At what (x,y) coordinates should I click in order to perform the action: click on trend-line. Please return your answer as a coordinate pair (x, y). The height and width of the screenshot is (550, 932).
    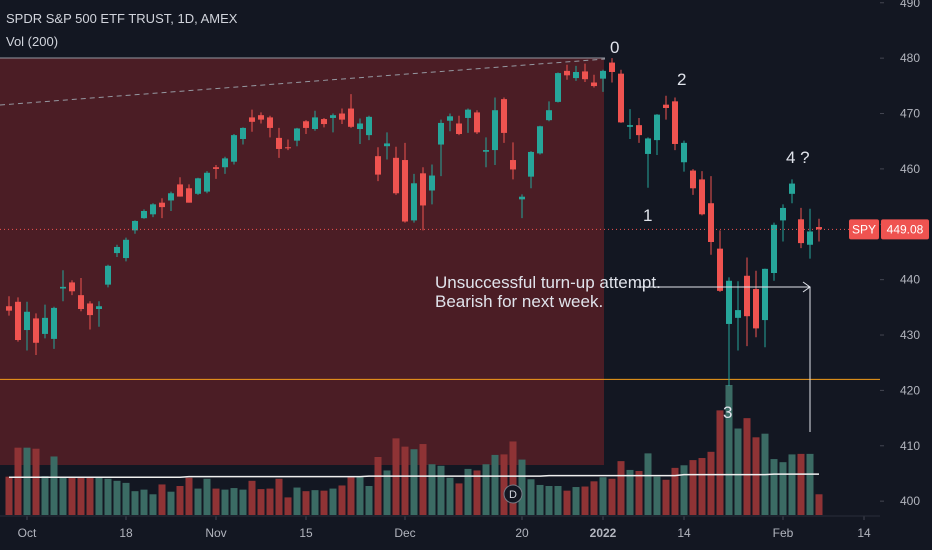
    Looking at the image, I should click on (303, 82).